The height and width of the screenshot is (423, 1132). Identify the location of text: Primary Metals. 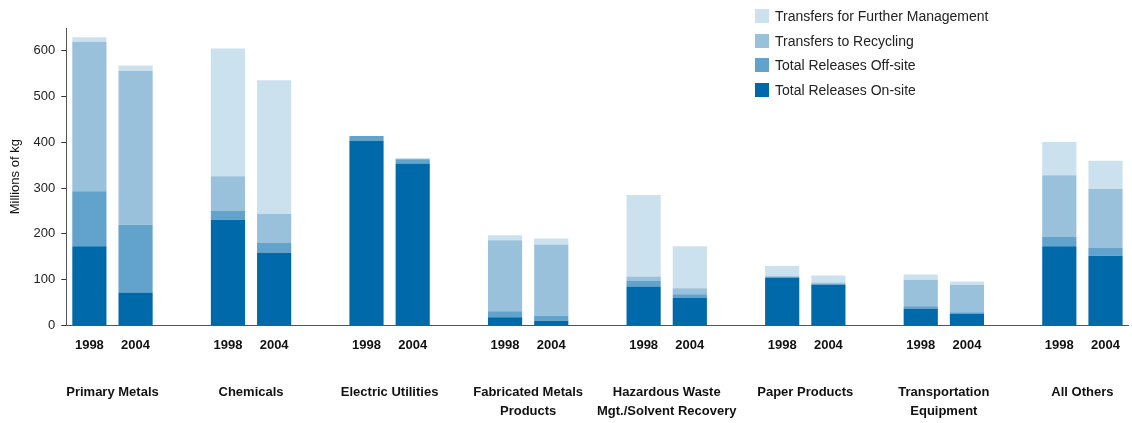
(112, 392).